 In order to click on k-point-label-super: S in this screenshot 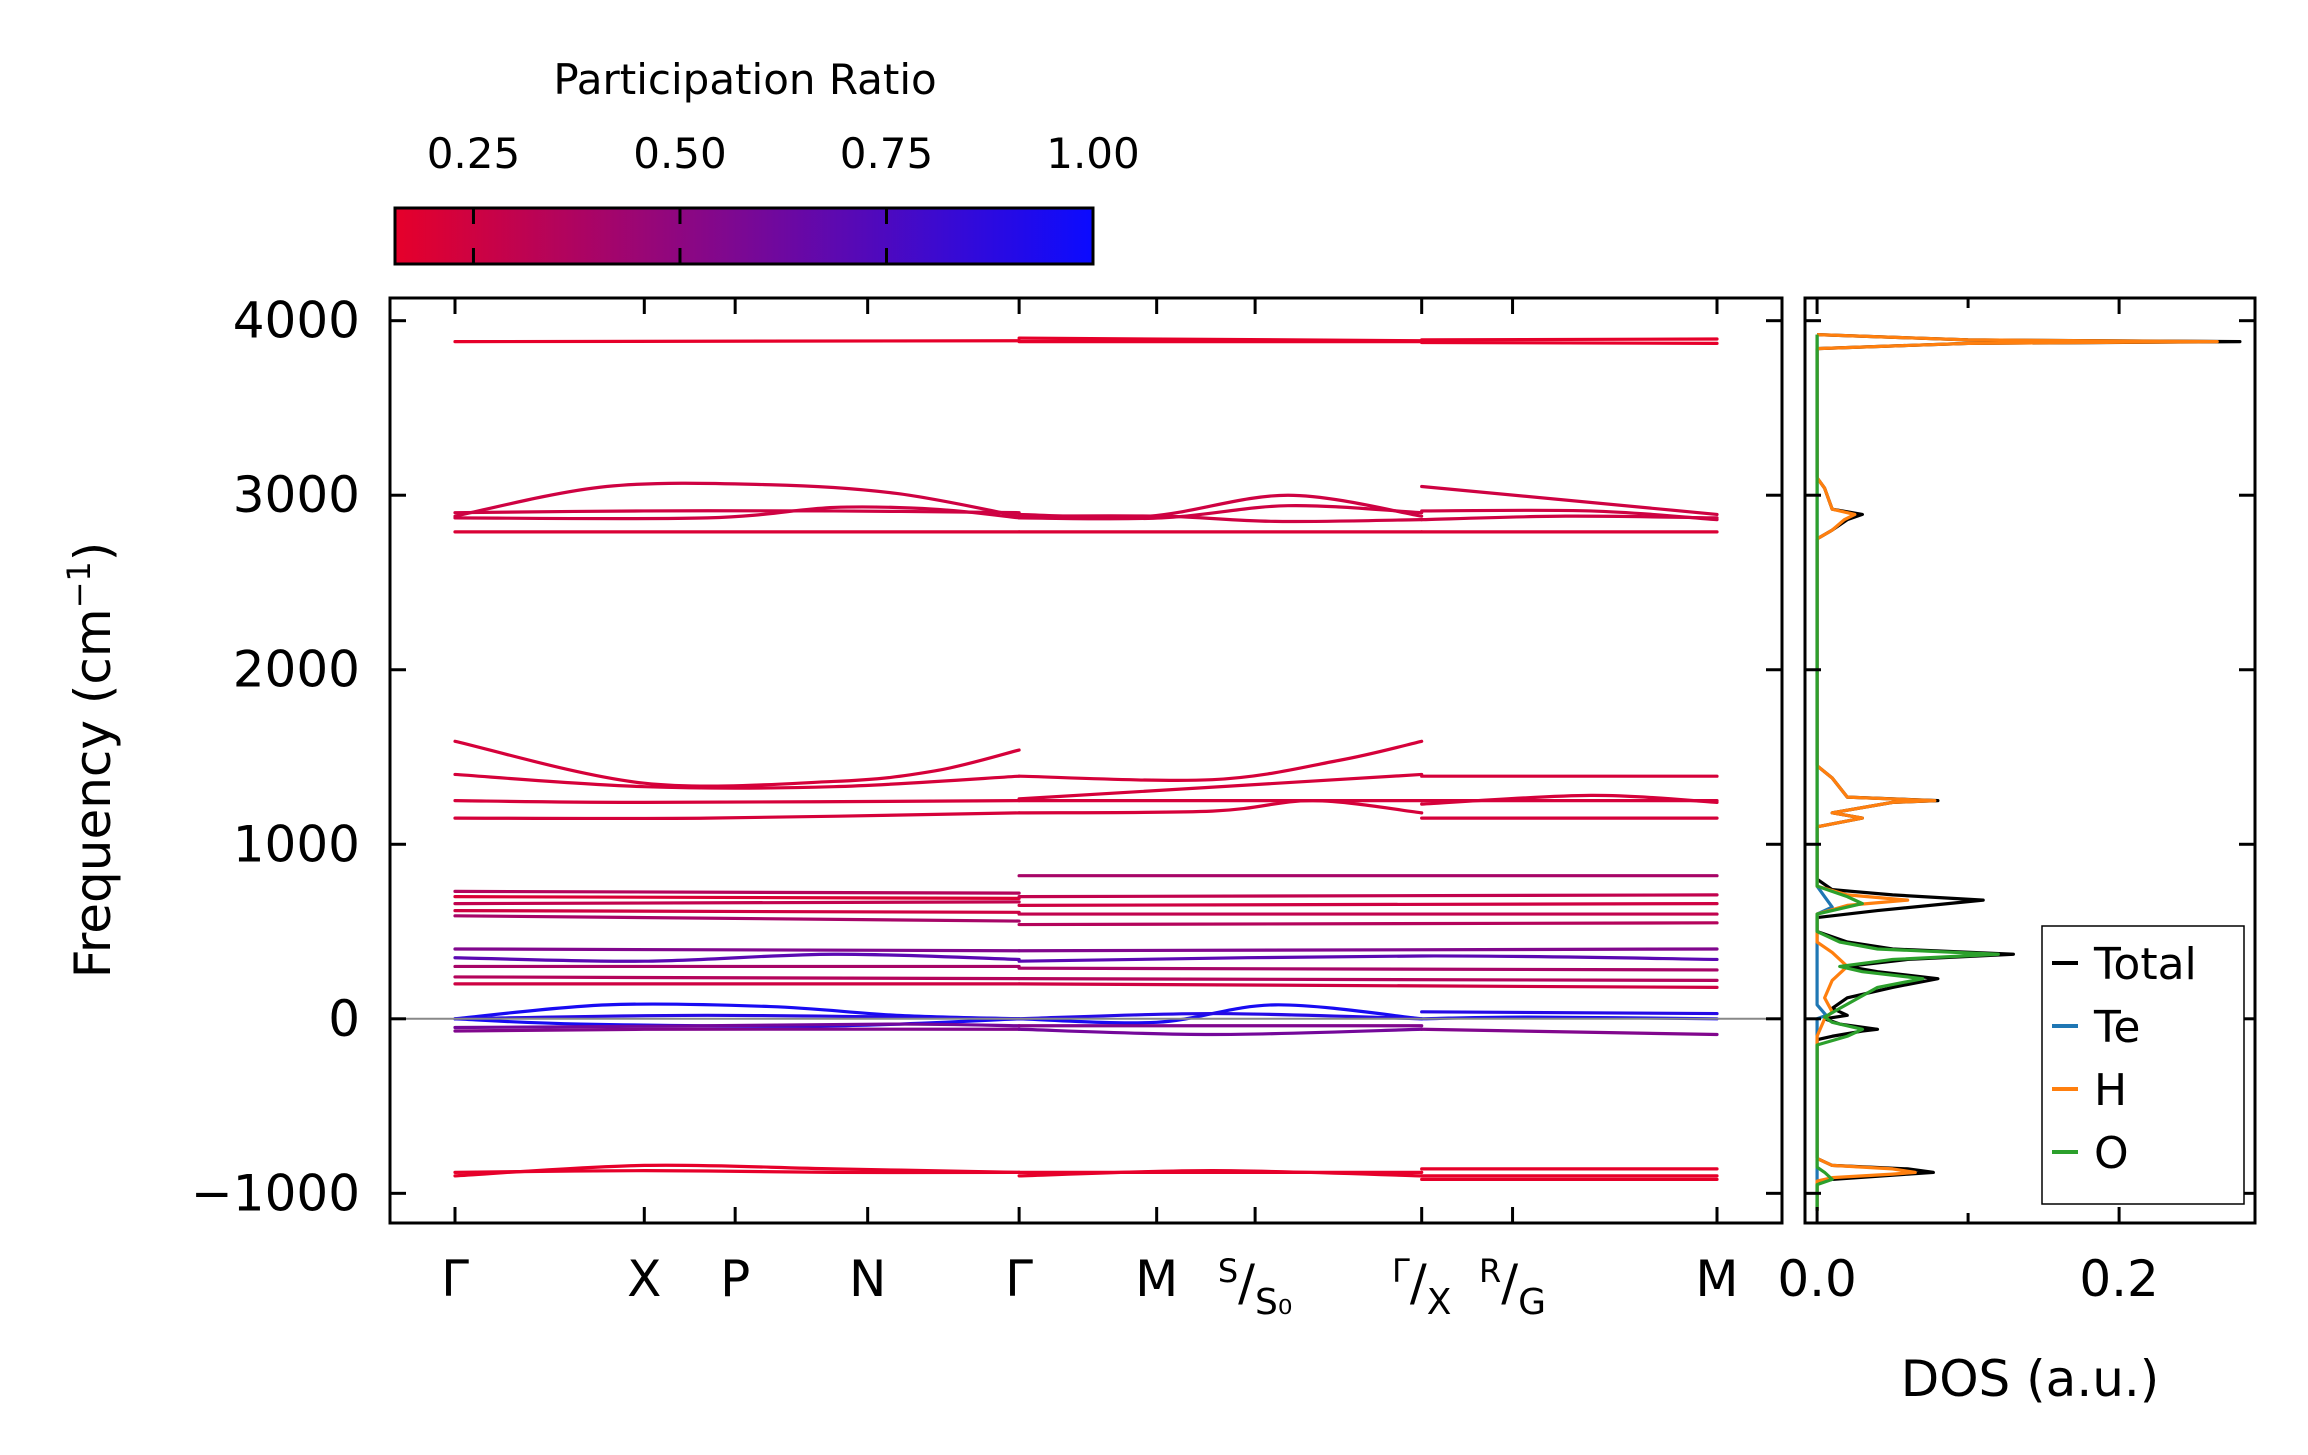, I will do `click(1228, 1271)`.